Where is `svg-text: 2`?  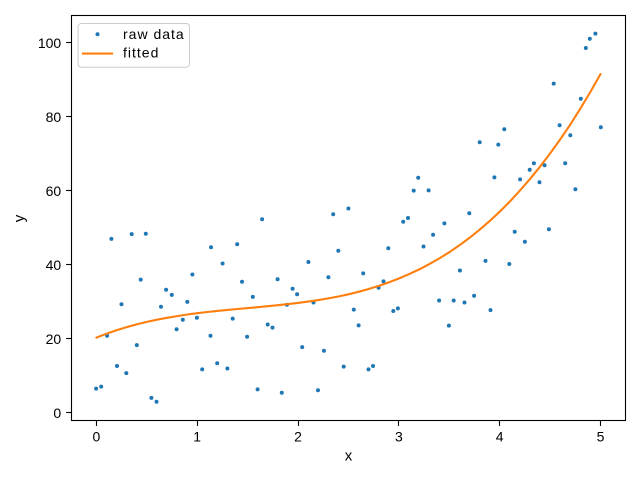 svg-text: 2 is located at coordinates (298, 436).